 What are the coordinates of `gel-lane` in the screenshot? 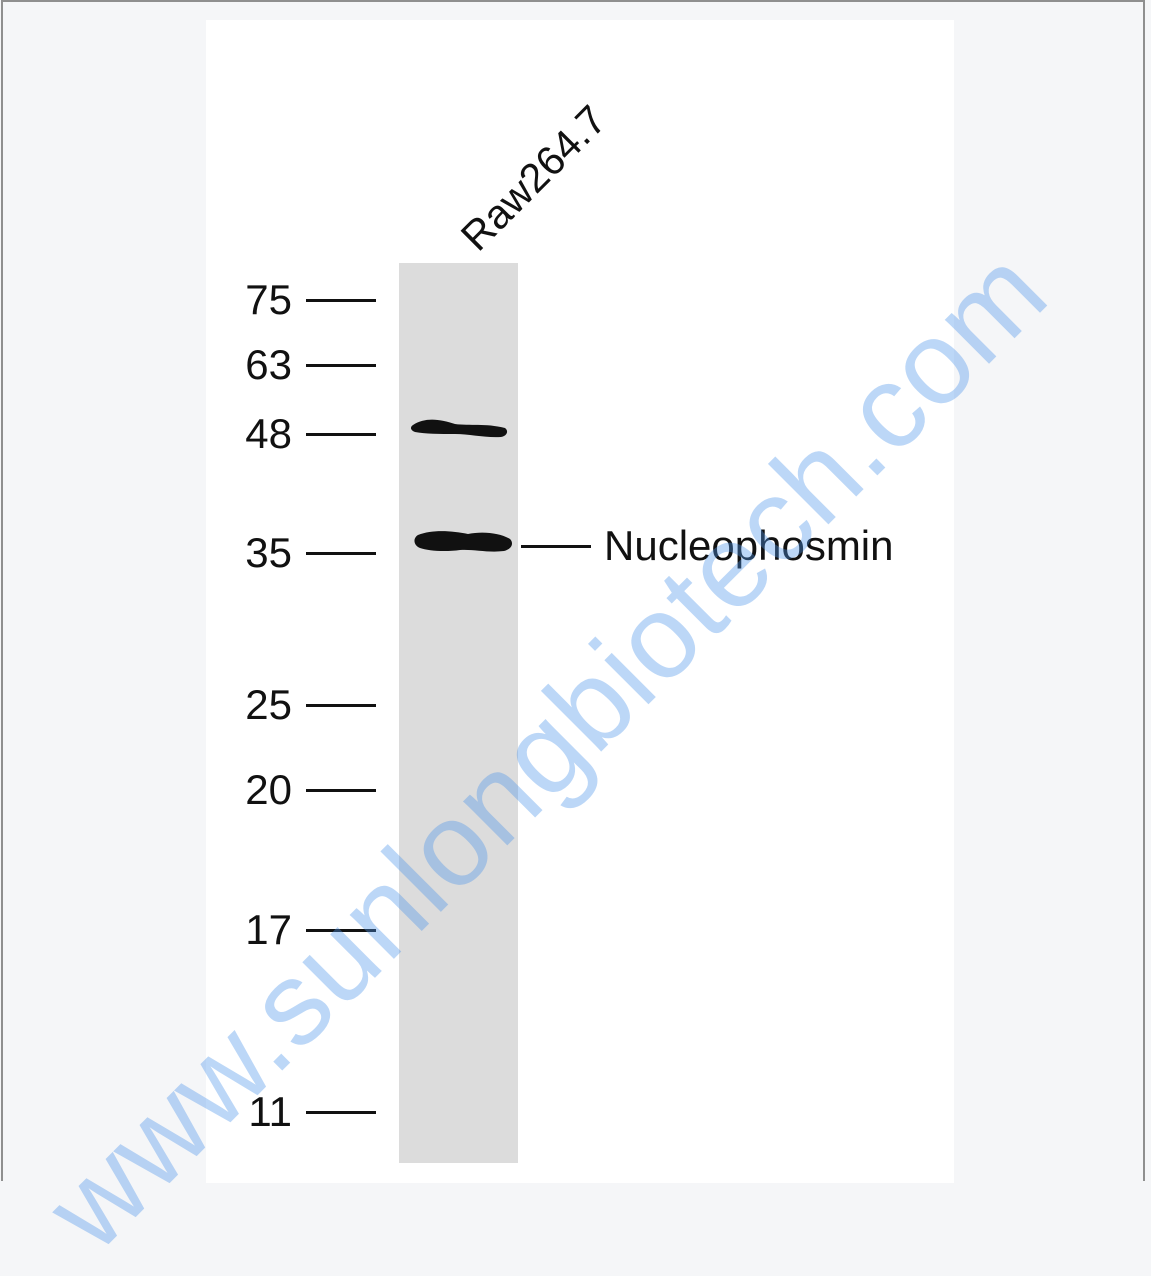 It's located at (458, 713).